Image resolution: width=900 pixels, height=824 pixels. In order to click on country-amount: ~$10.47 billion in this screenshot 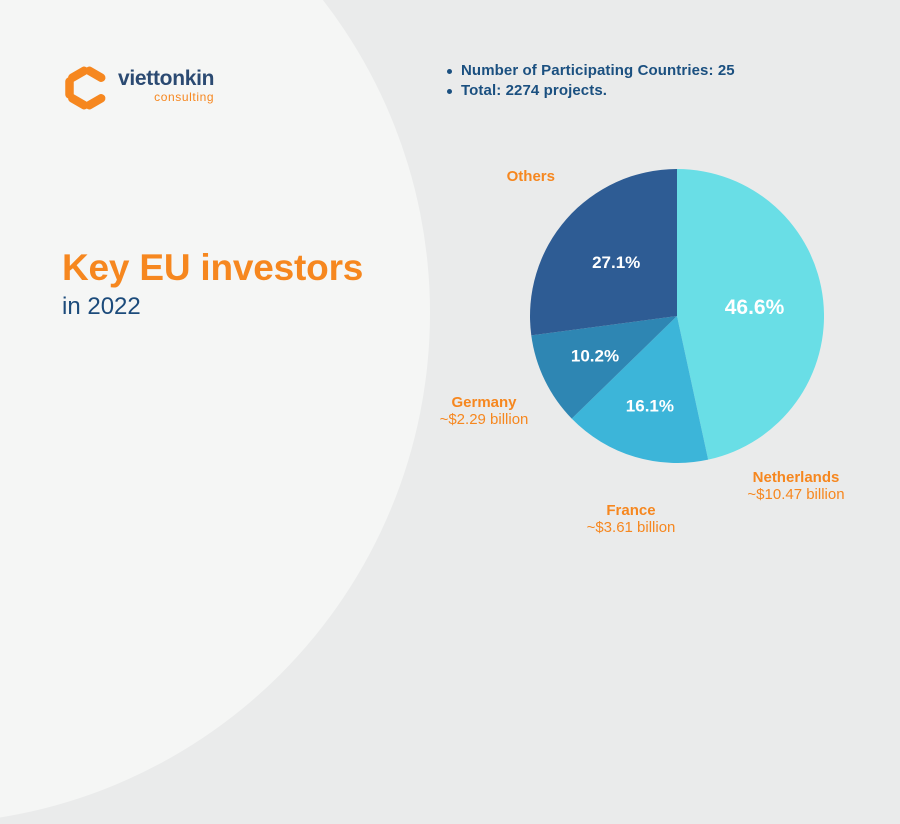, I will do `click(796, 494)`.